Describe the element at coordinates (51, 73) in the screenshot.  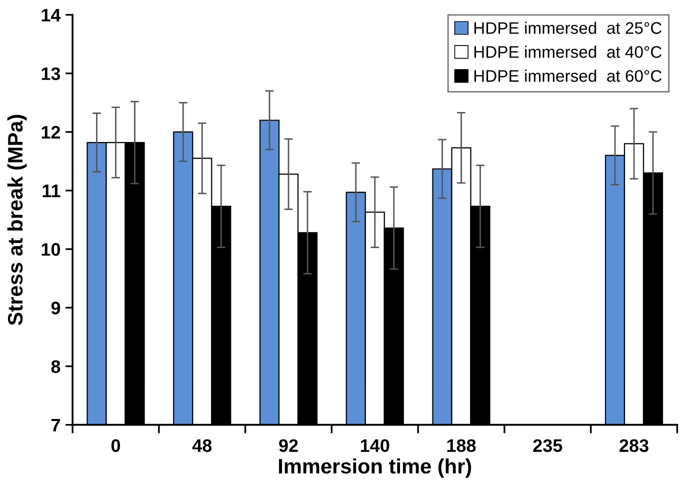
I see `y-tick-label: 13` at that location.